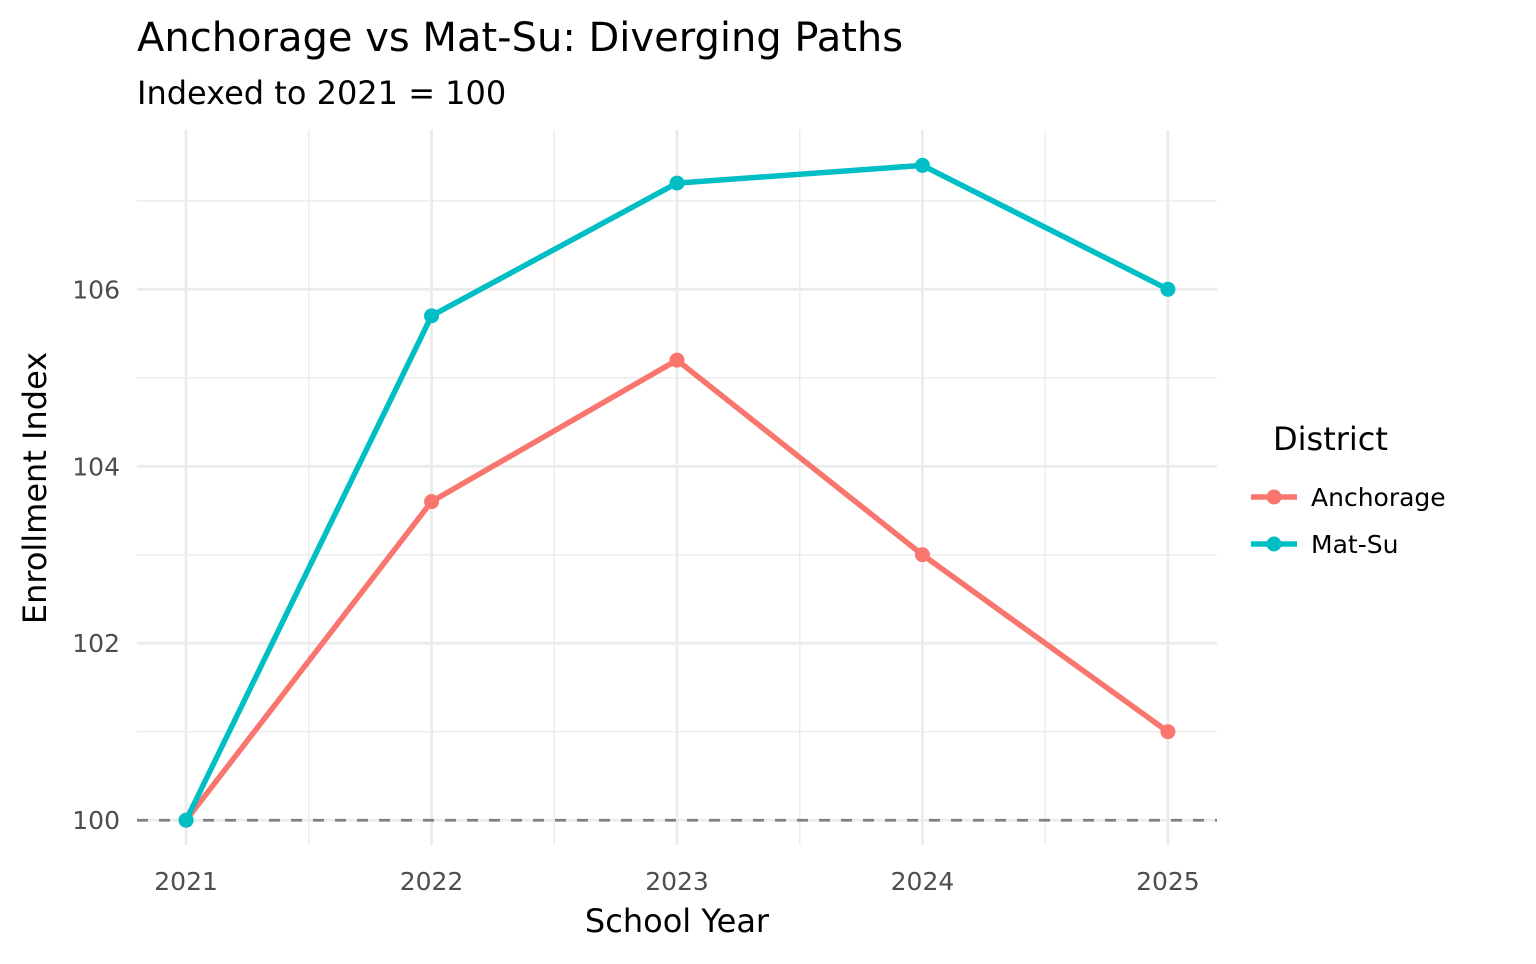  Describe the element at coordinates (1378, 497) in the screenshot. I see `legend-label: Anchorage` at that location.